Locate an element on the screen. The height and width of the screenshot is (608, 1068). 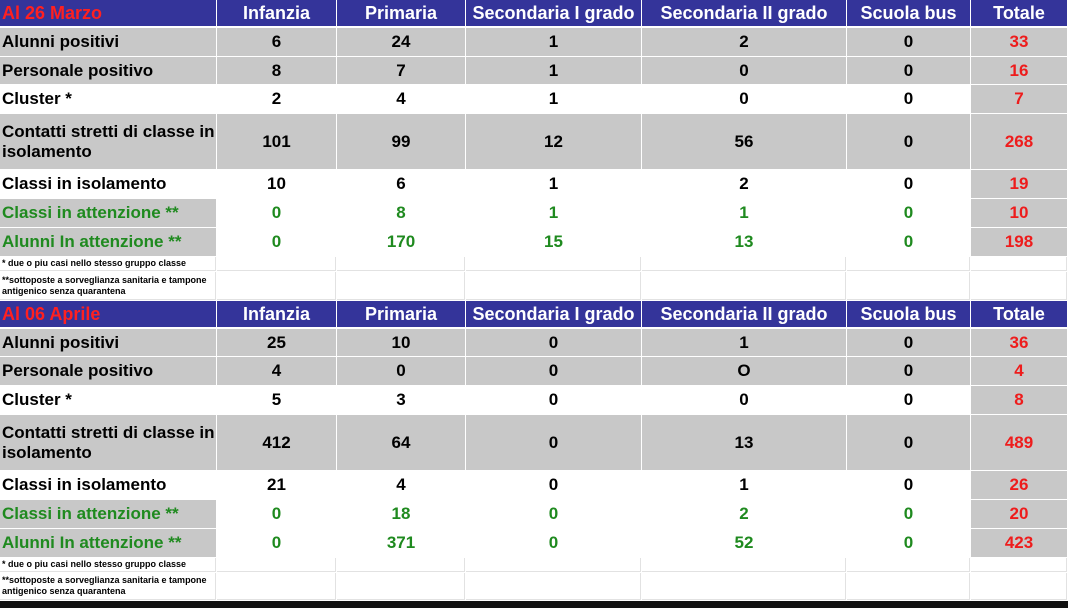
column-header: Primaria is located at coordinates (401, 314).